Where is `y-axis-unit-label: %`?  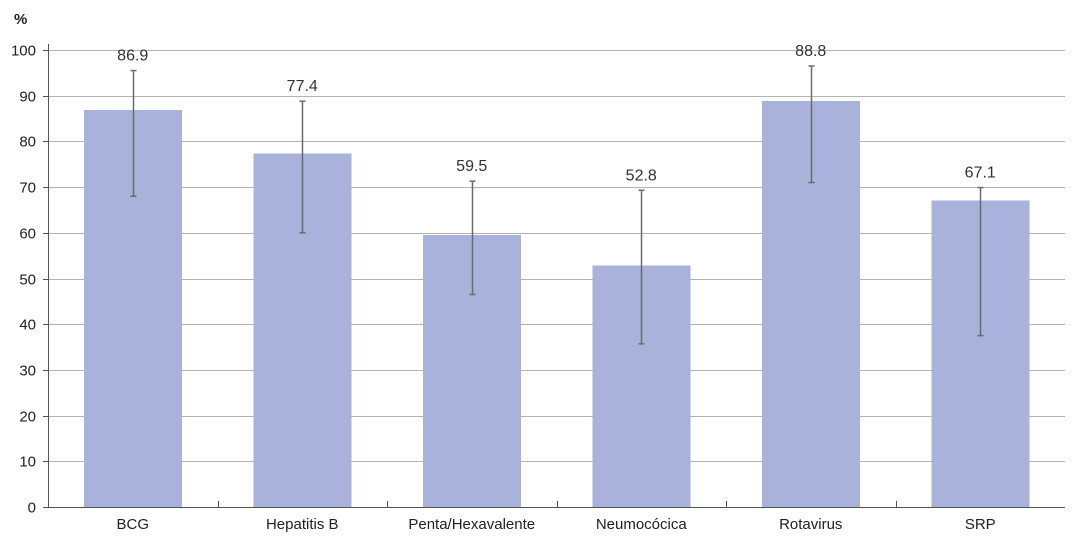 y-axis-unit-label: % is located at coordinates (20, 19).